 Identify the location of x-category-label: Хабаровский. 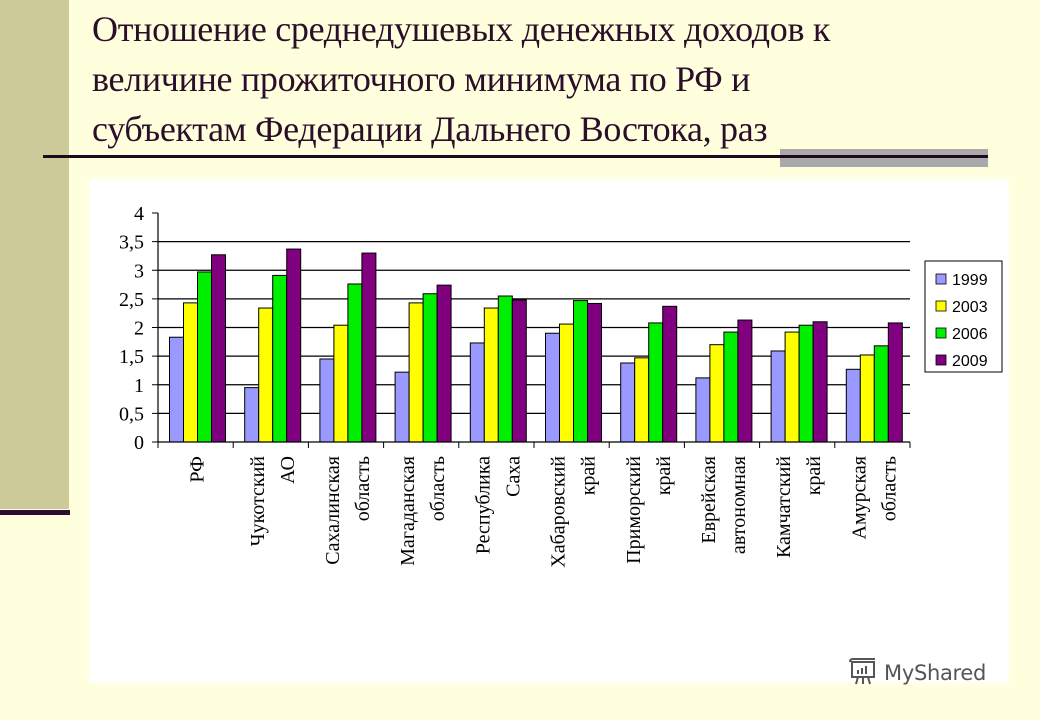
(559, 512).